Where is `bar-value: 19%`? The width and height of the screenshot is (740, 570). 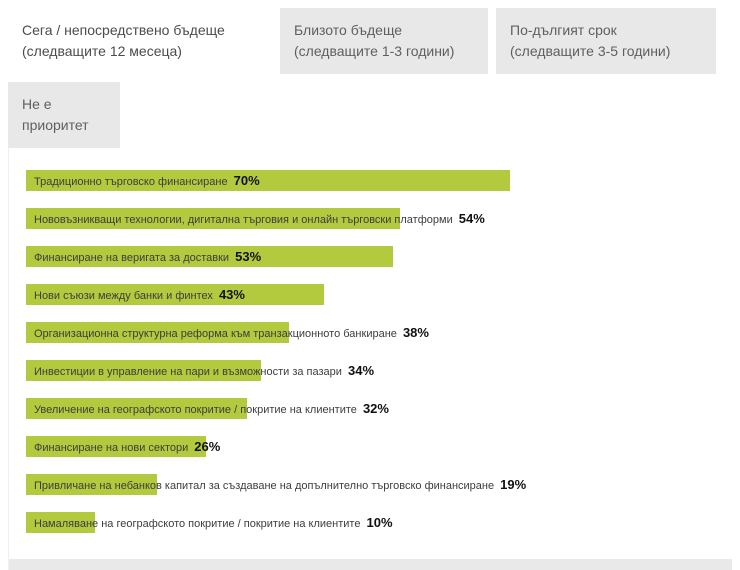 bar-value: 19% is located at coordinates (513, 484).